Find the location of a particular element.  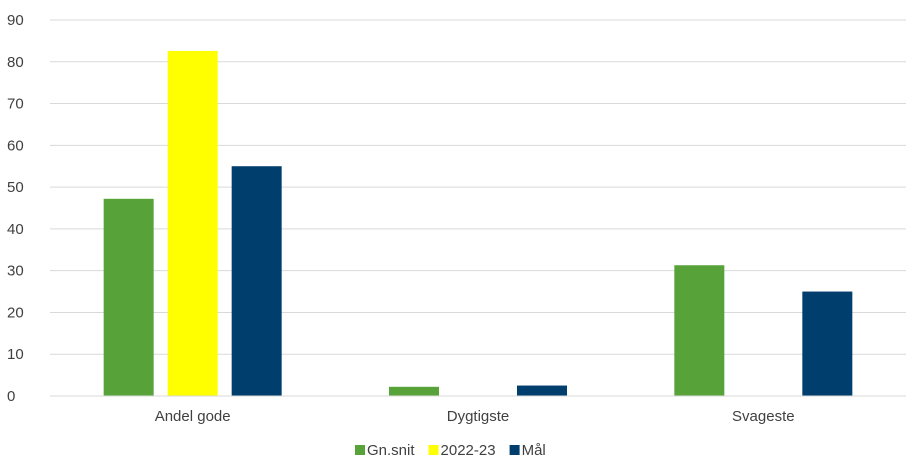

x-category-label: Svageste is located at coordinates (763, 416).